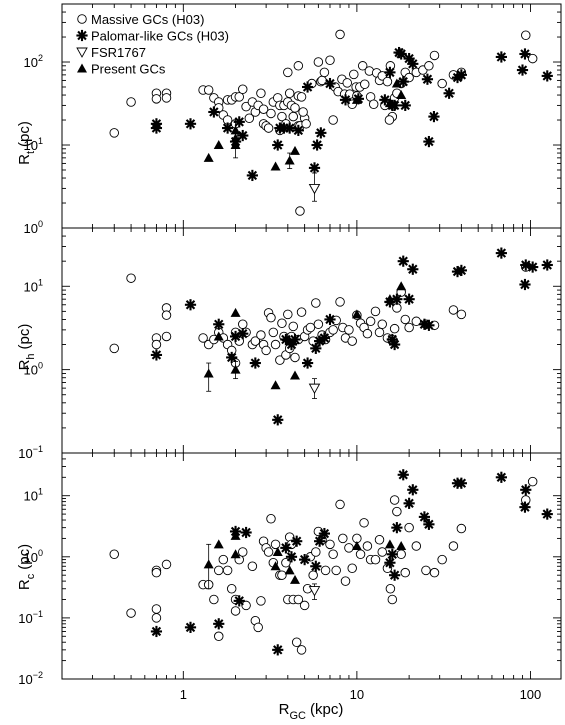 This screenshot has height=725, width=565. Describe the element at coordinates (183, 694) in the screenshot. I see `x-tick-label: 1` at that location.